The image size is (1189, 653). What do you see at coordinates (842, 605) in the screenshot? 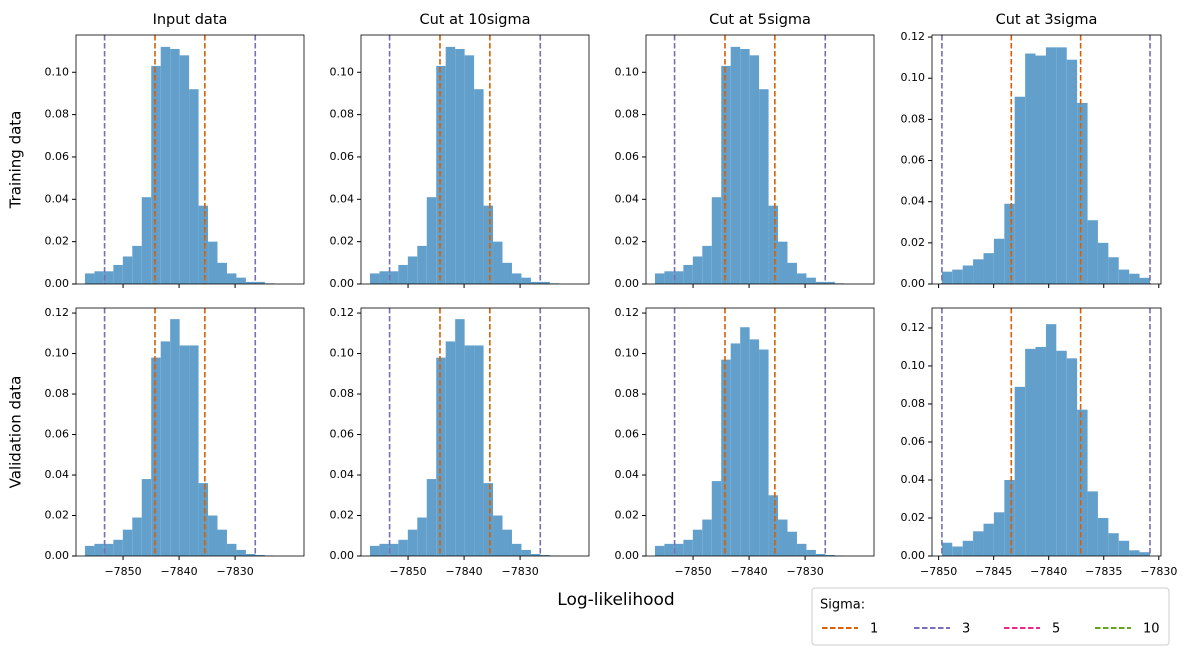
I see `legend-title: Sigma:` at bounding box center [842, 605].